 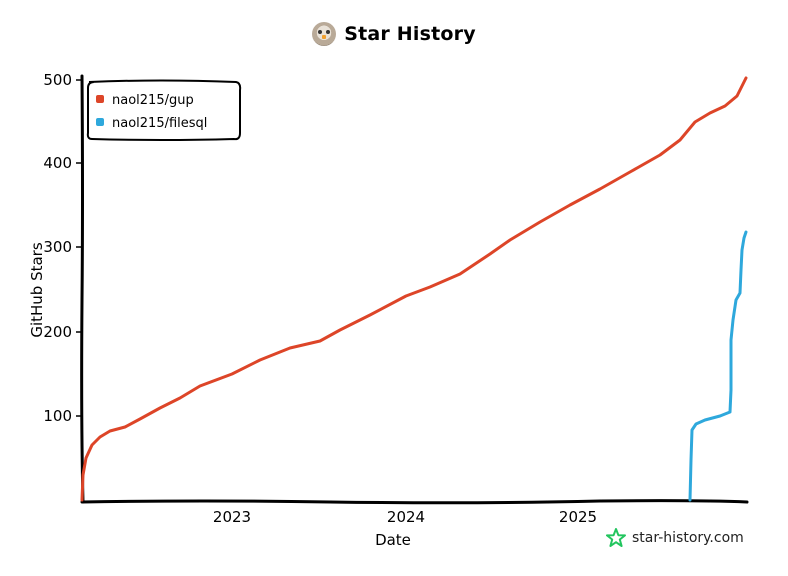 What do you see at coordinates (718, 366) in the screenshot?
I see `series-line-filesql` at bounding box center [718, 366].